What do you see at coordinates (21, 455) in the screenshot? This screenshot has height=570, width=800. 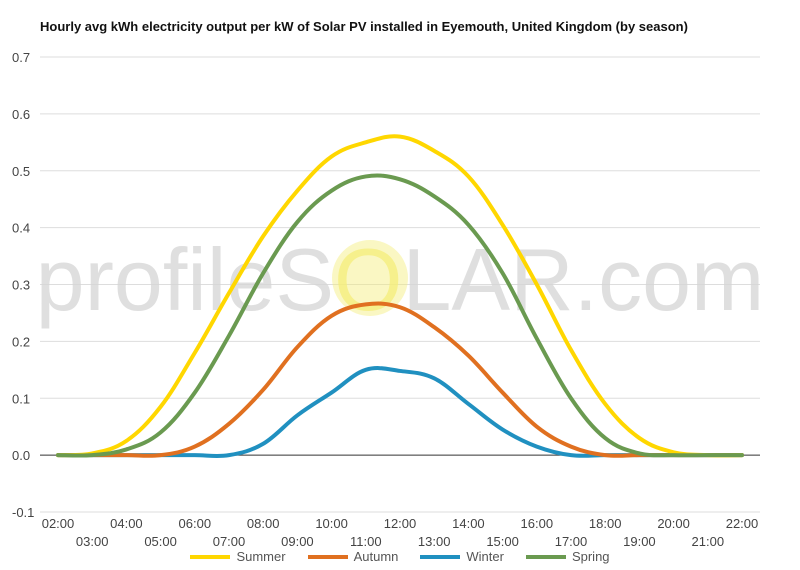 I see `y-tick-label: 0.0` at bounding box center [21, 455].